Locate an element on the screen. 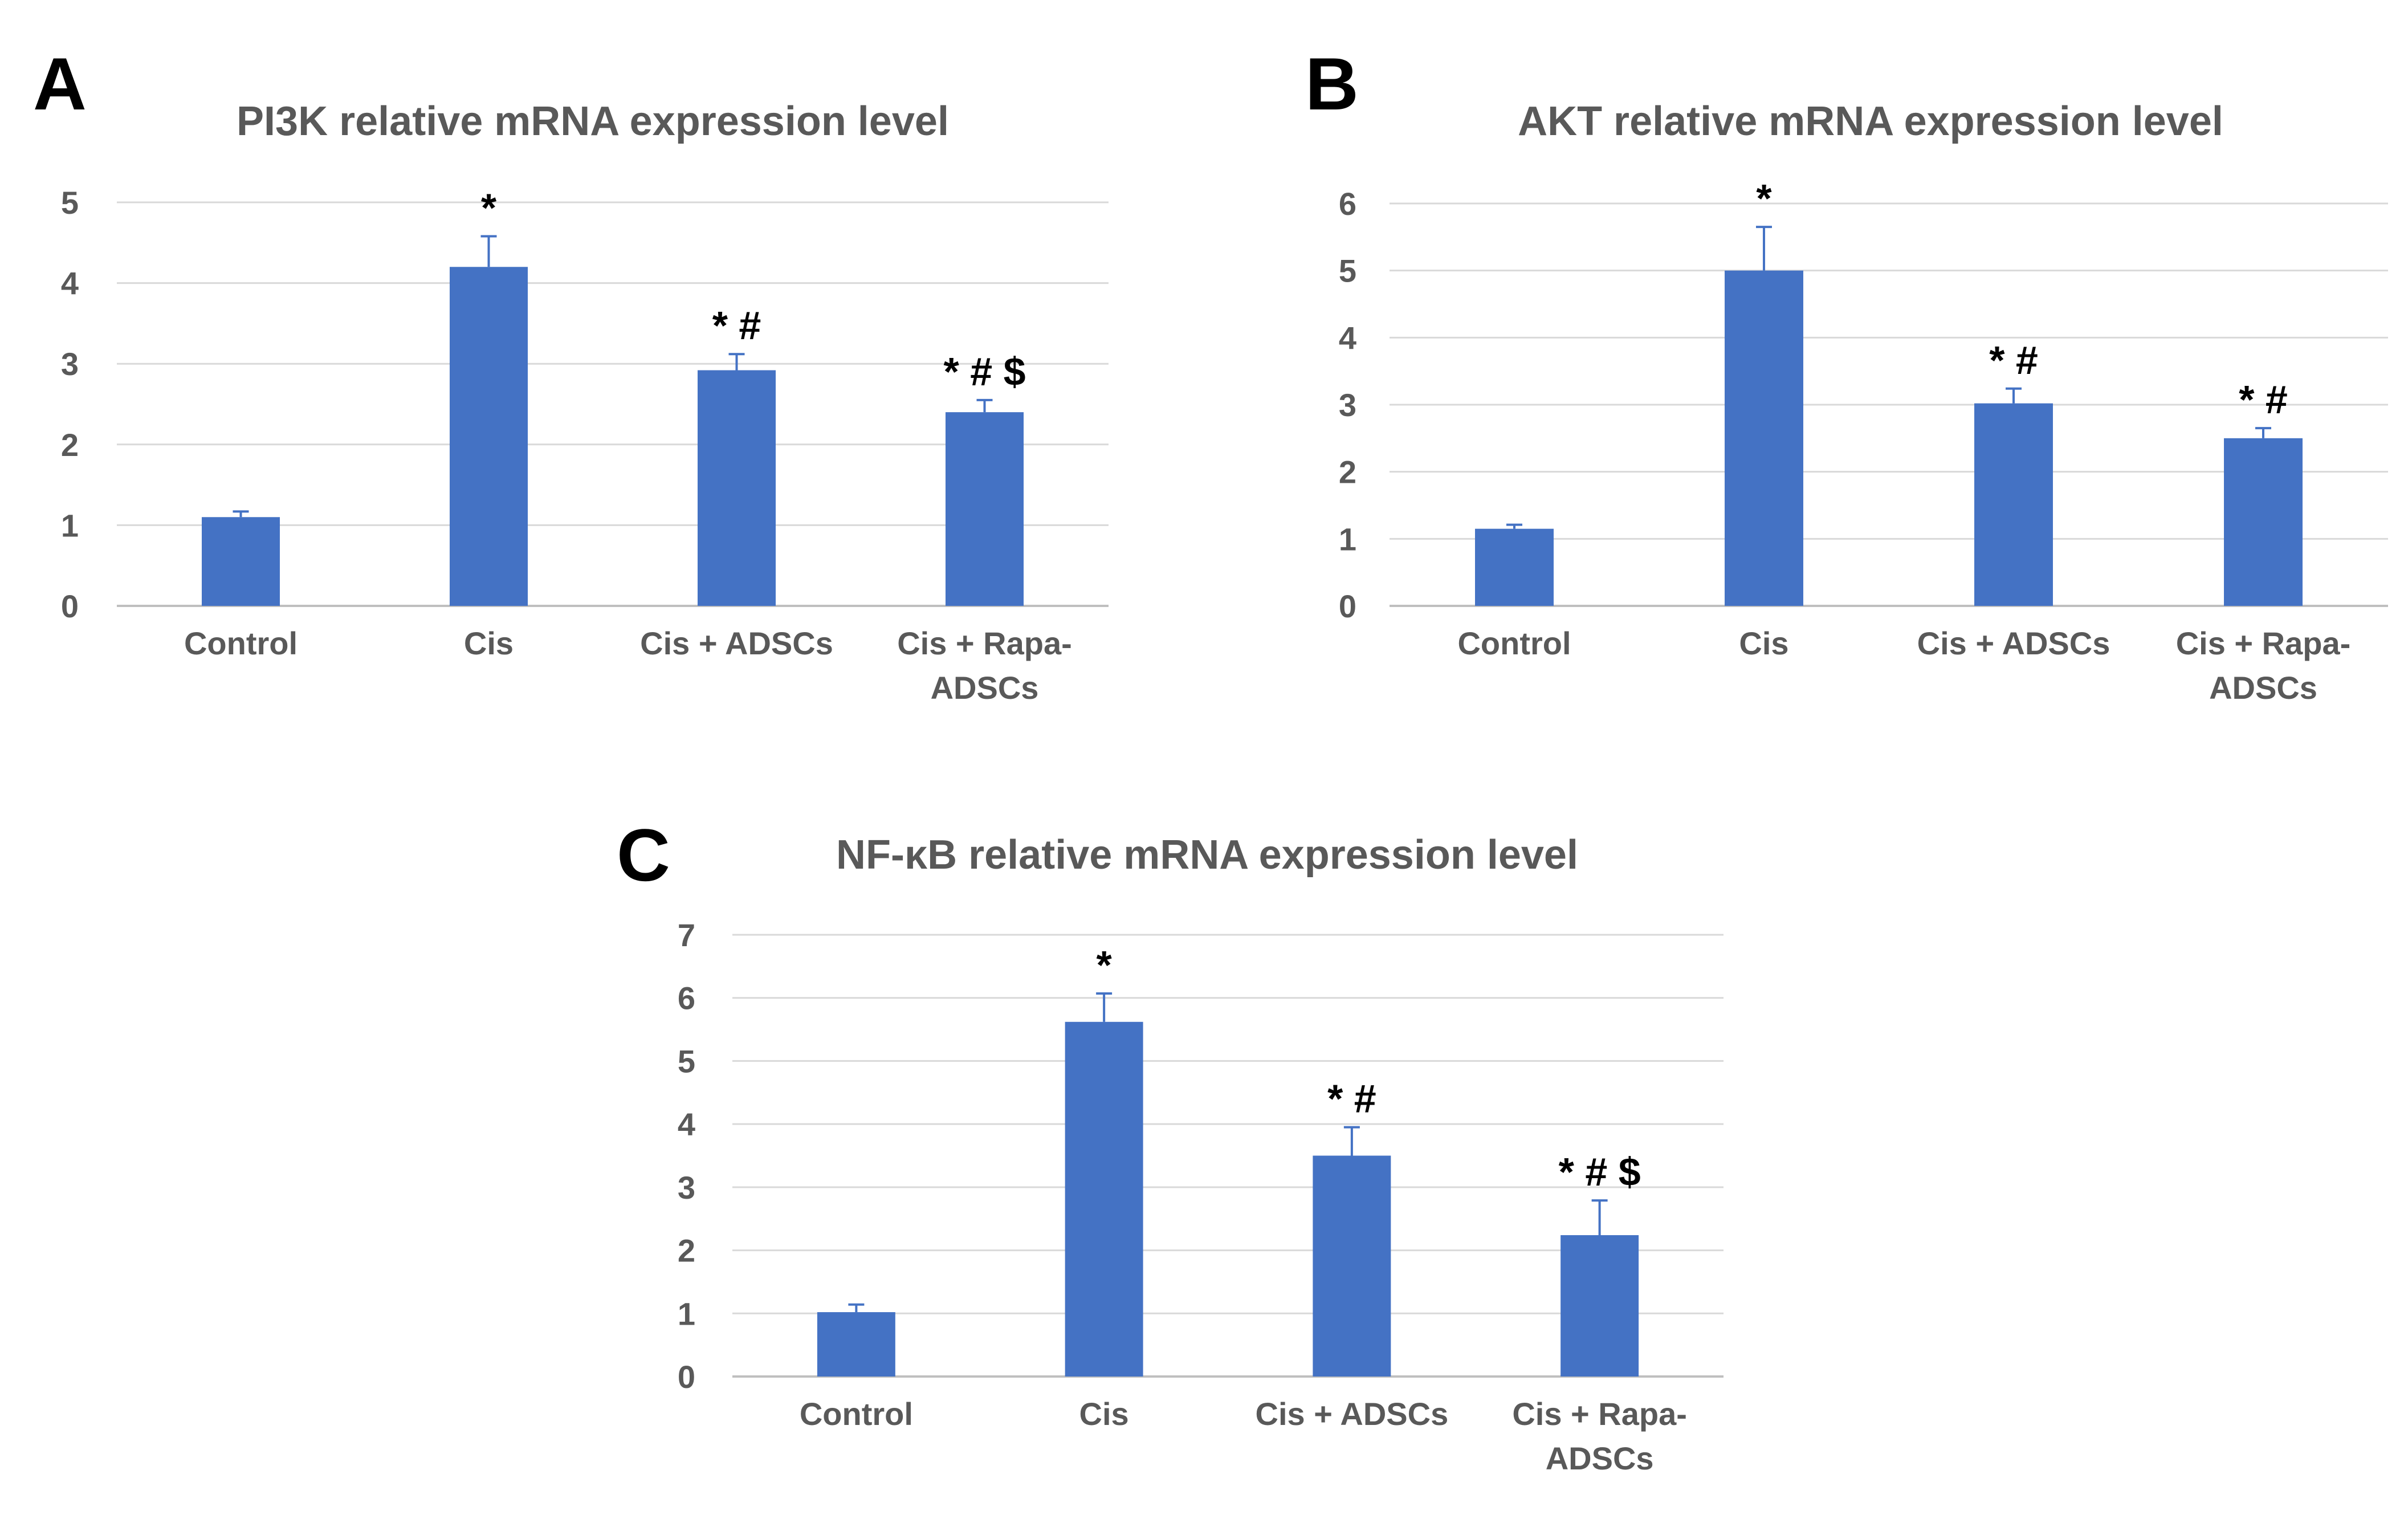 This screenshot has width=2408, height=1523. chart-title-c: NF-κB relative mRNA expression level is located at coordinates (1207, 855).